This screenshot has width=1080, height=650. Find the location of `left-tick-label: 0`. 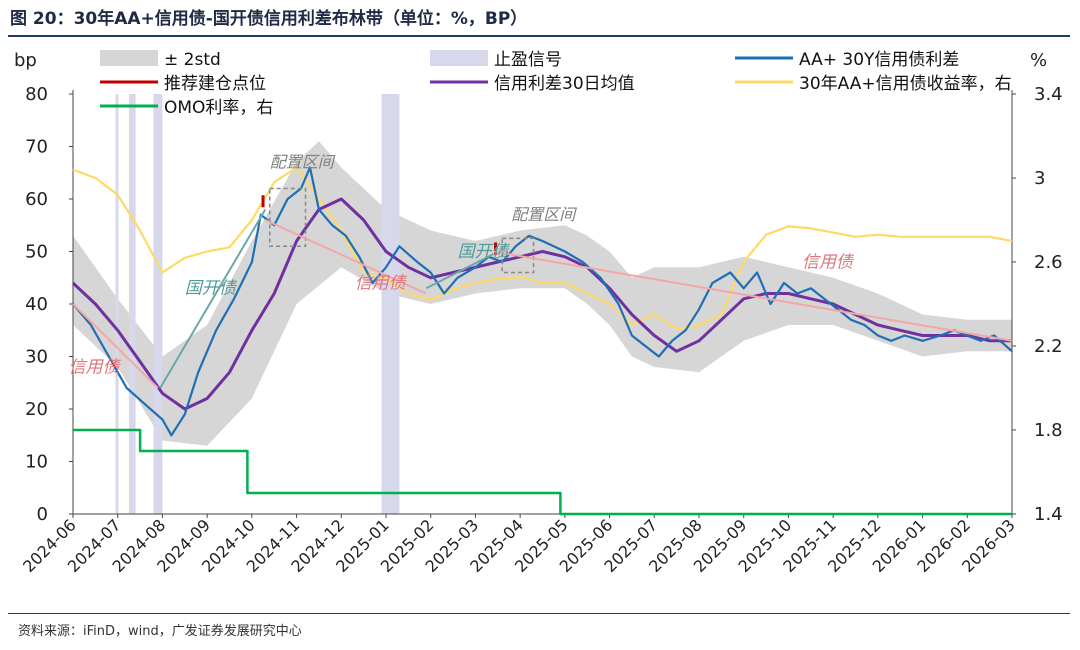

left-tick-label: 0 is located at coordinates (42, 514).